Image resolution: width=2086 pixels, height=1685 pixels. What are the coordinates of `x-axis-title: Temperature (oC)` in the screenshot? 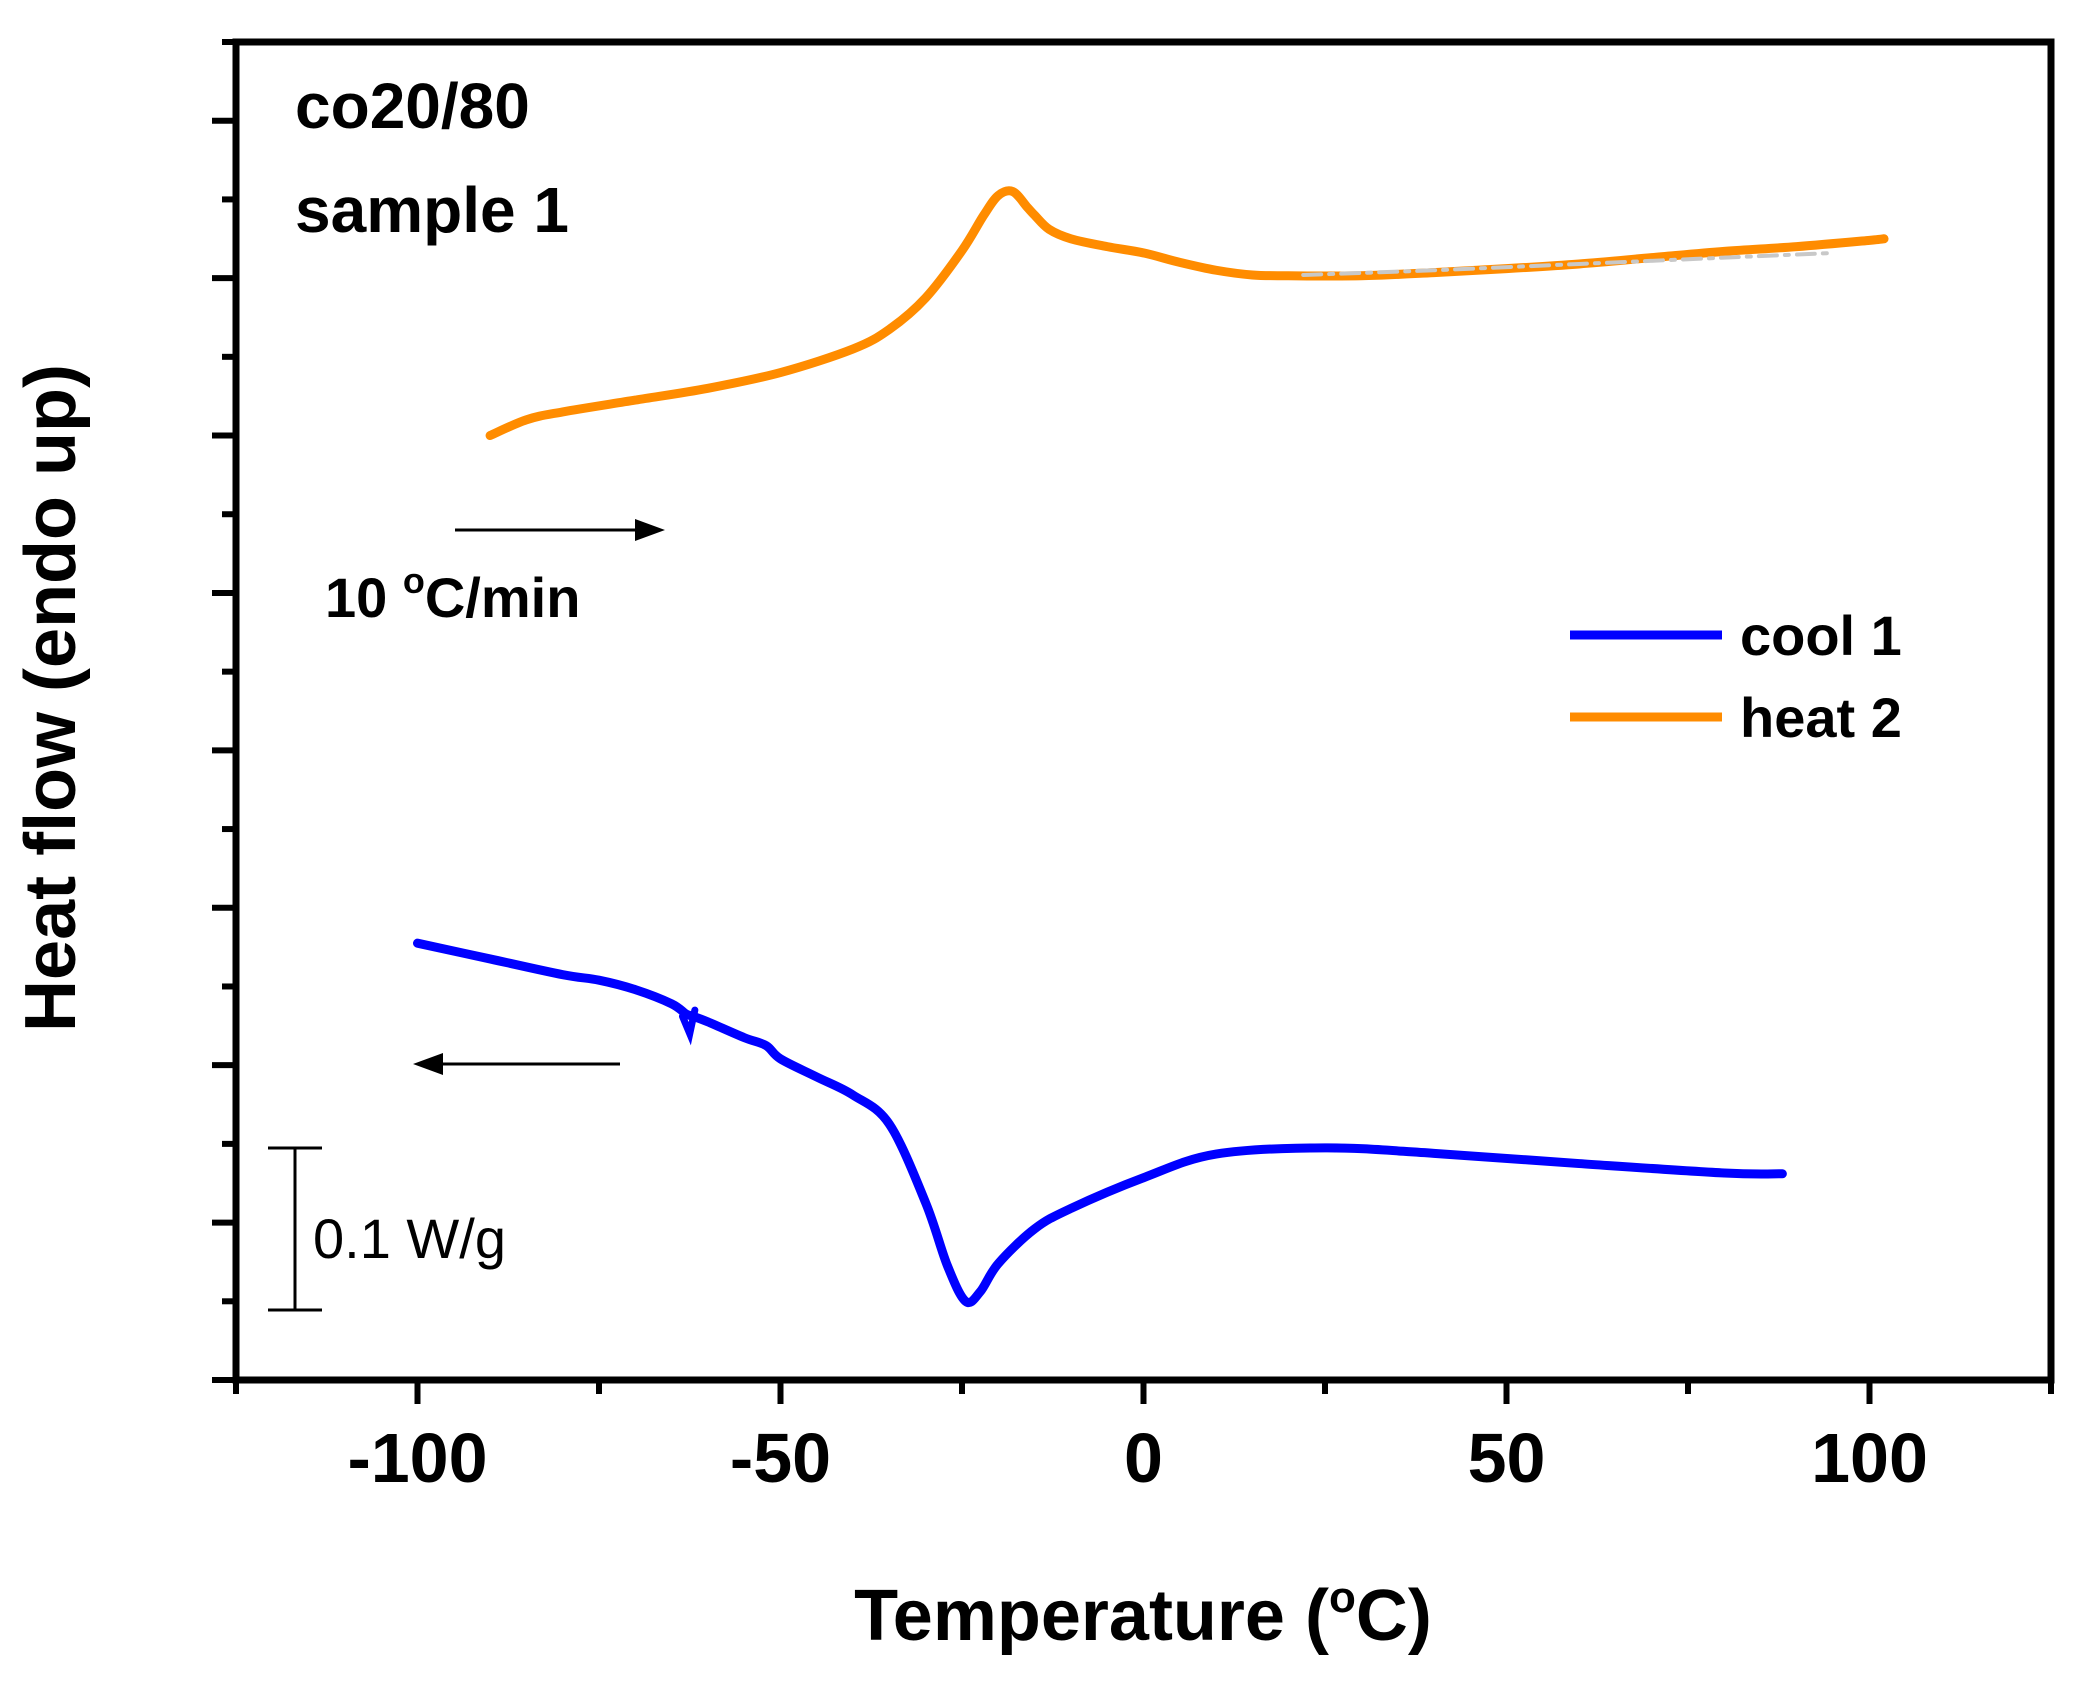 It's located at (1143, 1614).